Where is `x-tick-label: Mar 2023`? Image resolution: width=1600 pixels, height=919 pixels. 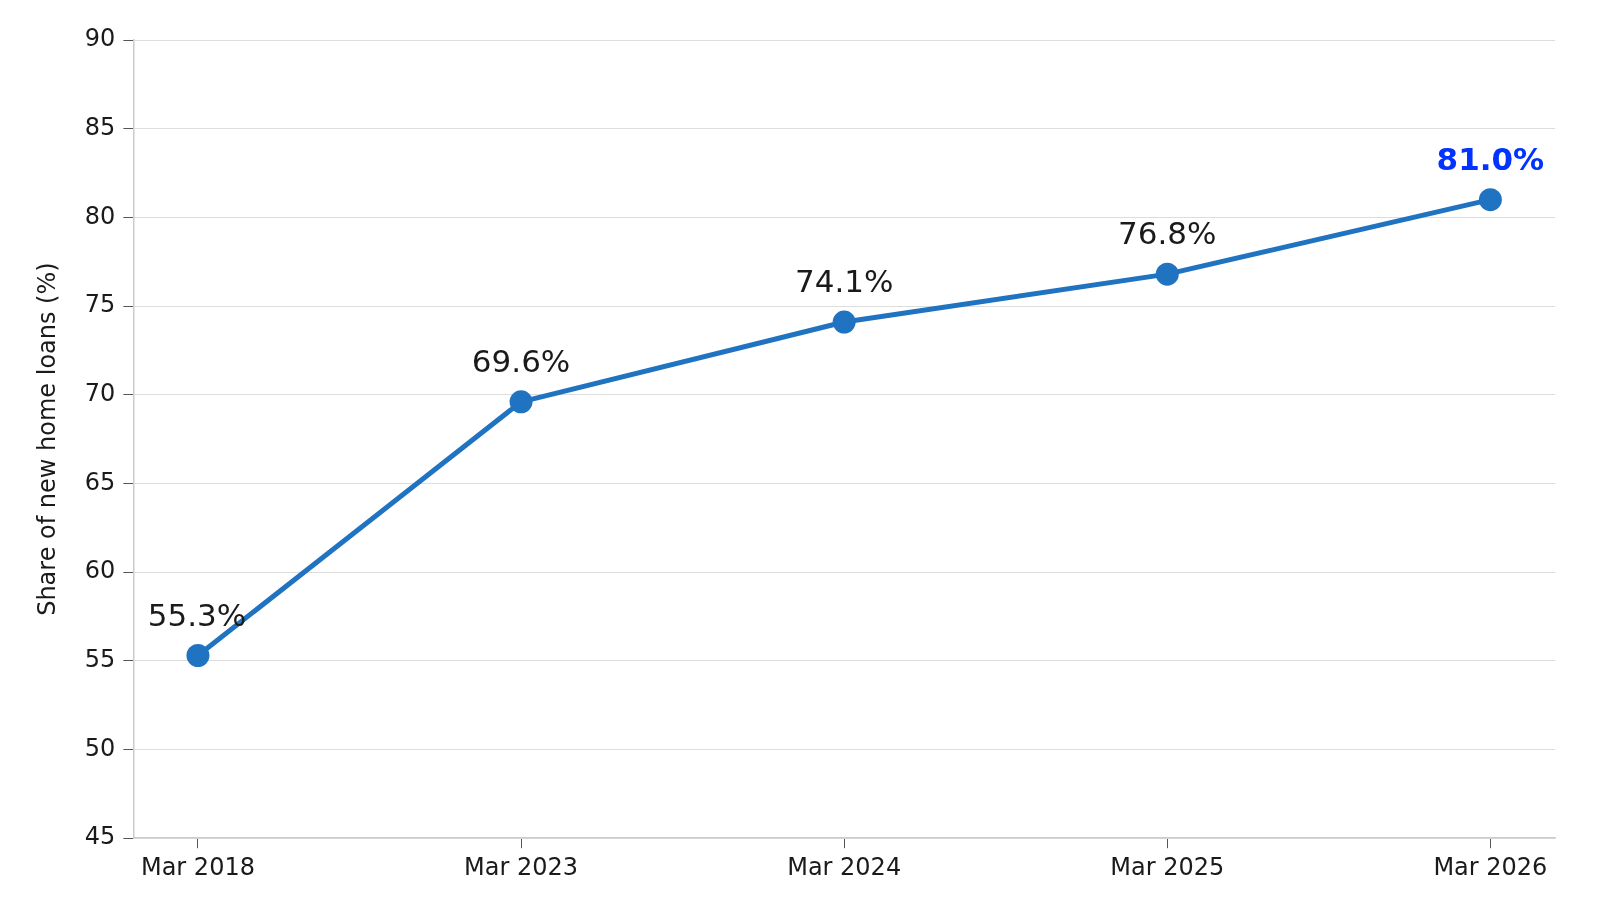
x-tick-label: Mar 2023 is located at coordinates (521, 866).